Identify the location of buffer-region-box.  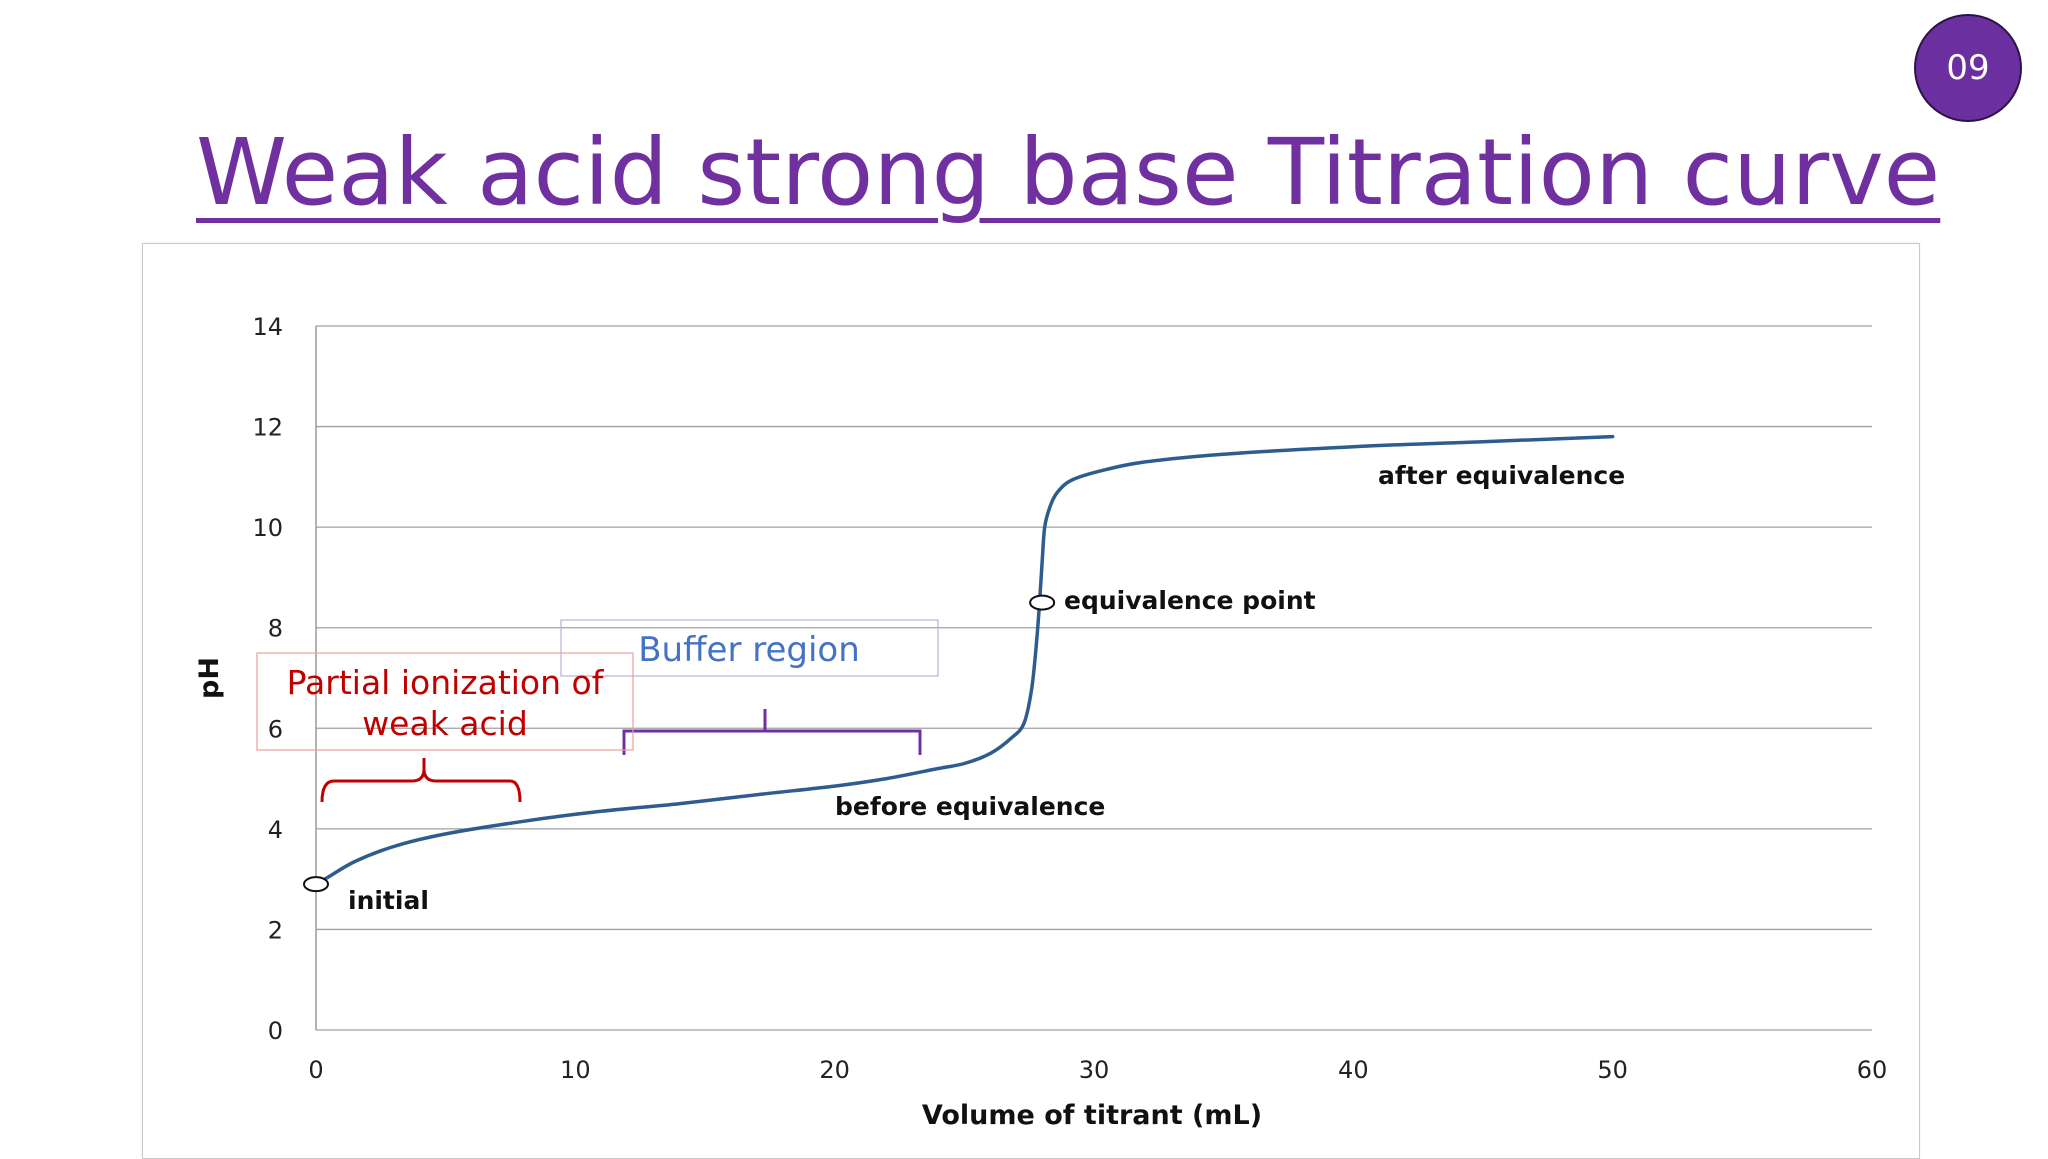
(749, 648).